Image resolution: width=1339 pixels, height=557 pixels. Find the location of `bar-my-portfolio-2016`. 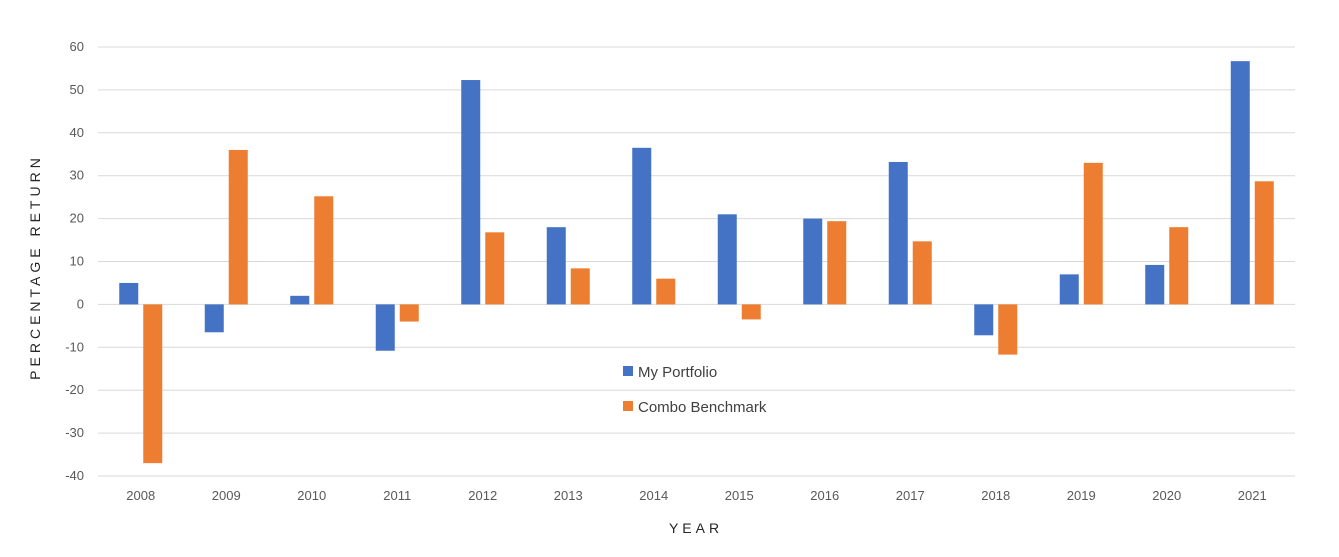

bar-my-portfolio-2016 is located at coordinates (813, 261).